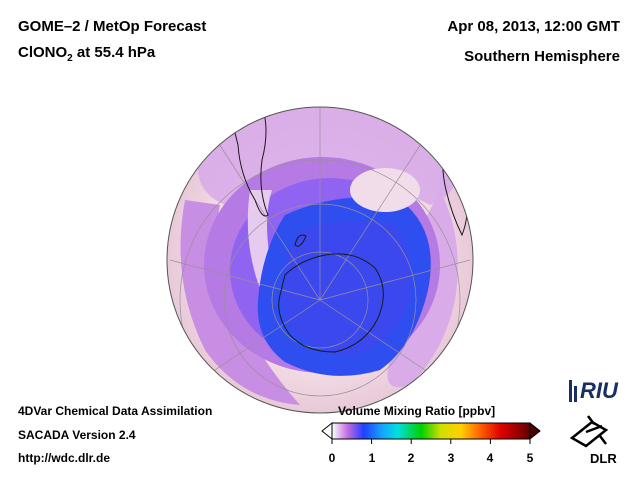 This screenshot has height=480, width=640. I want to click on colorbar-title: Volume Mixing Ratio [ppbv], so click(417, 411).